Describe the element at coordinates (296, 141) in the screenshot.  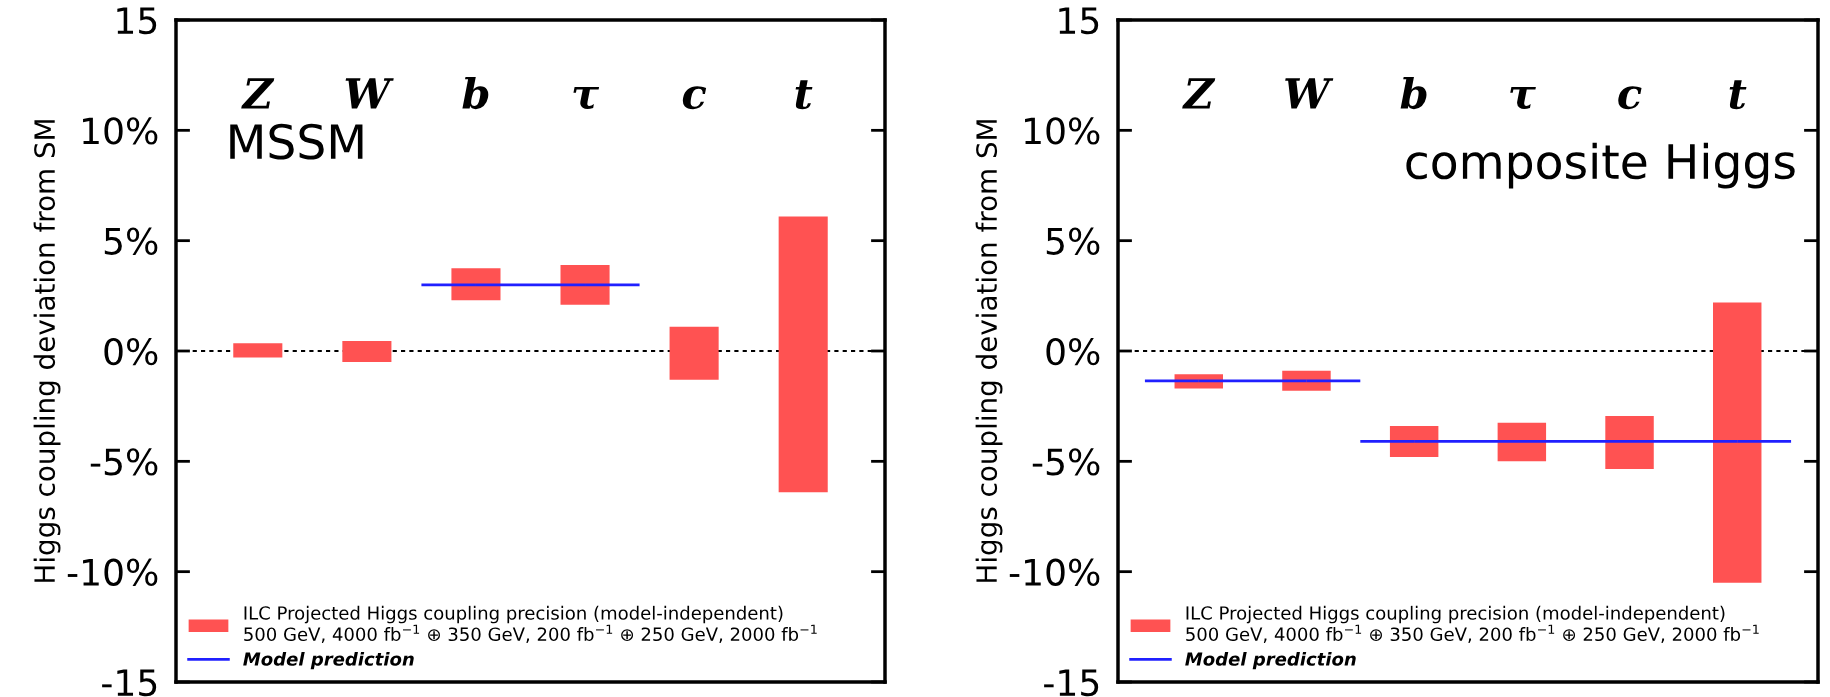
I see `annotation: MSSM` at that location.